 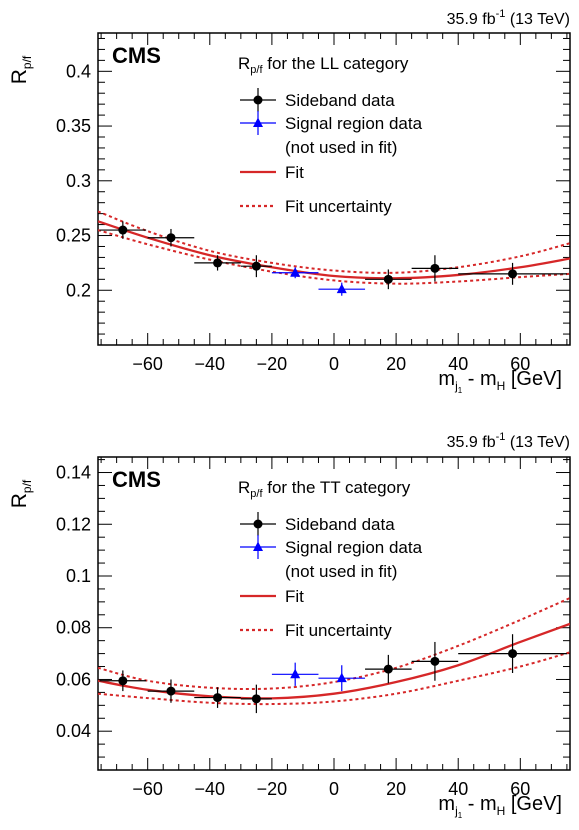 I want to click on x-tick-label: 0, so click(x=334, y=789).